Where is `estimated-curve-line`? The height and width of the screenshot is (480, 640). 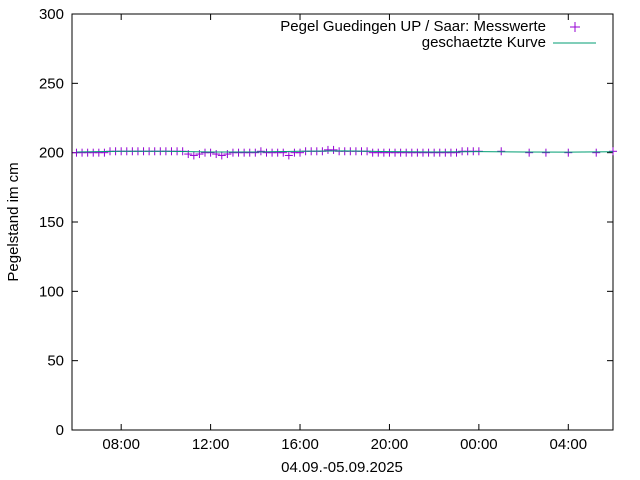 estimated-curve-line is located at coordinates (345, 151).